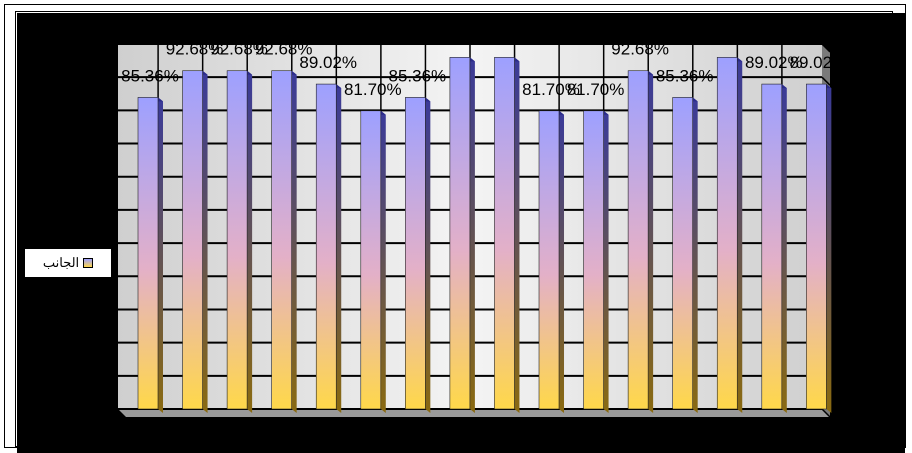  I want to click on legend: الجانب, so click(68, 263).